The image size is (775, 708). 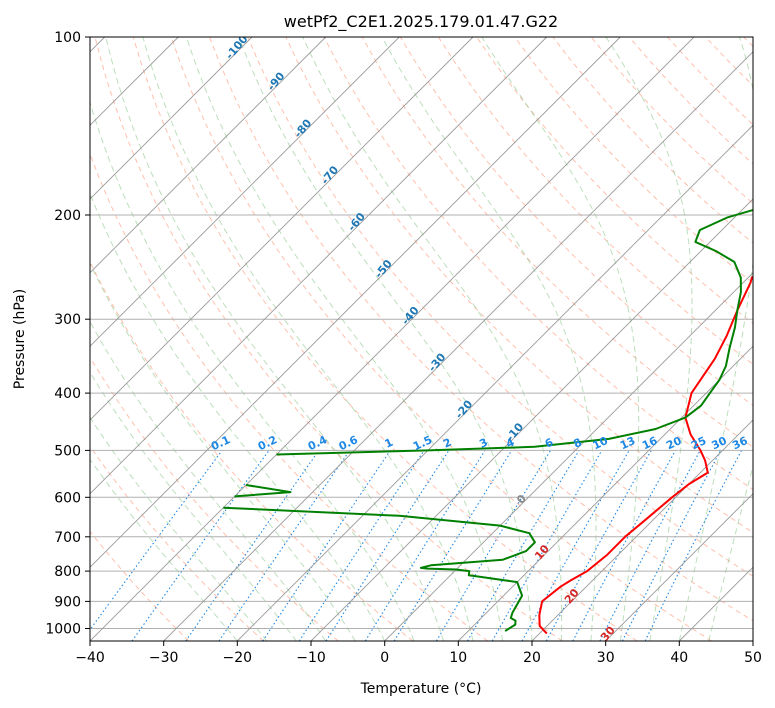 What do you see at coordinates (20, 339) in the screenshot?
I see `y-axis-label: Pressure (hPa)` at bounding box center [20, 339].